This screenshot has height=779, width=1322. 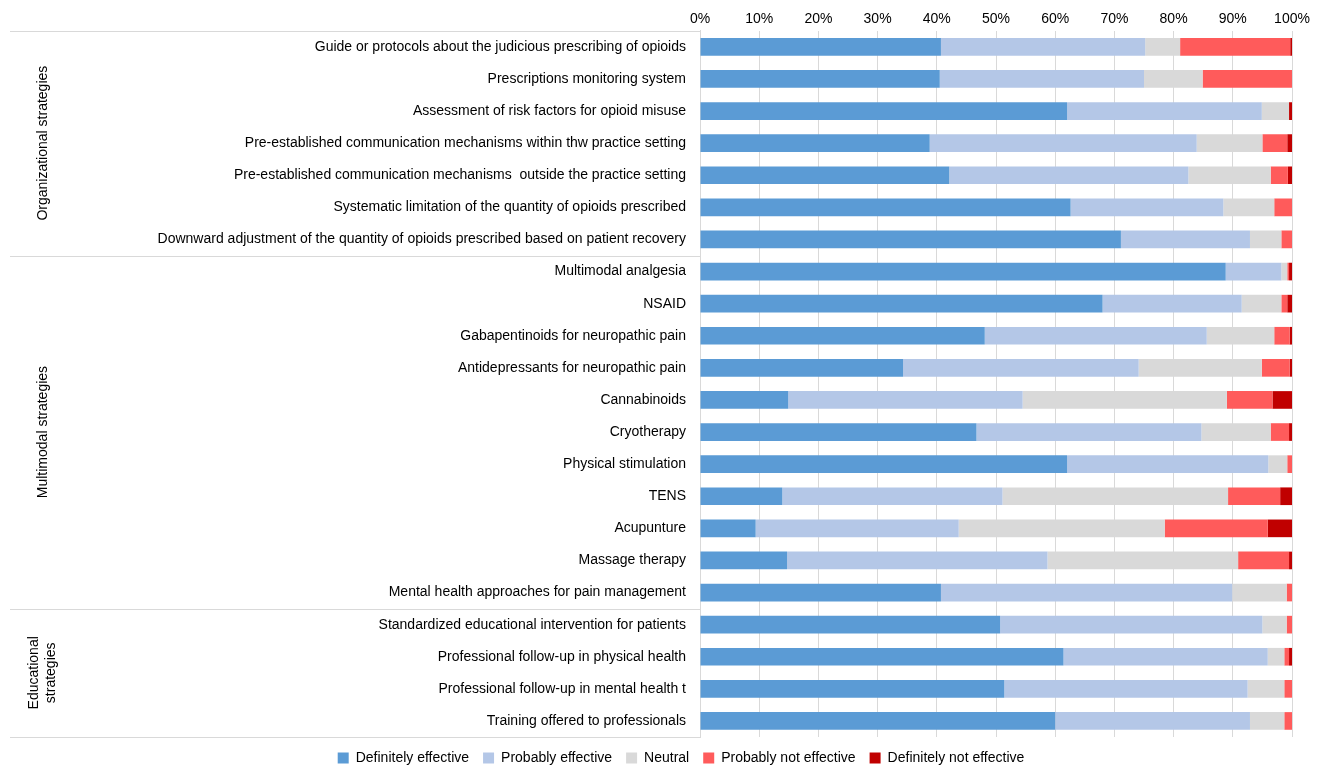 I want to click on y-tick-label: Mental health approaches for pain management, so click(x=537, y=591).